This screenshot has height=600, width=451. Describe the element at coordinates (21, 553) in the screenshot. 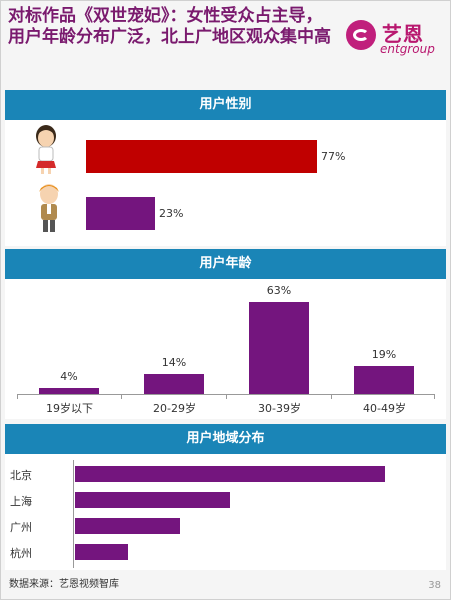

I see `region-category-label: 杭州` at that location.